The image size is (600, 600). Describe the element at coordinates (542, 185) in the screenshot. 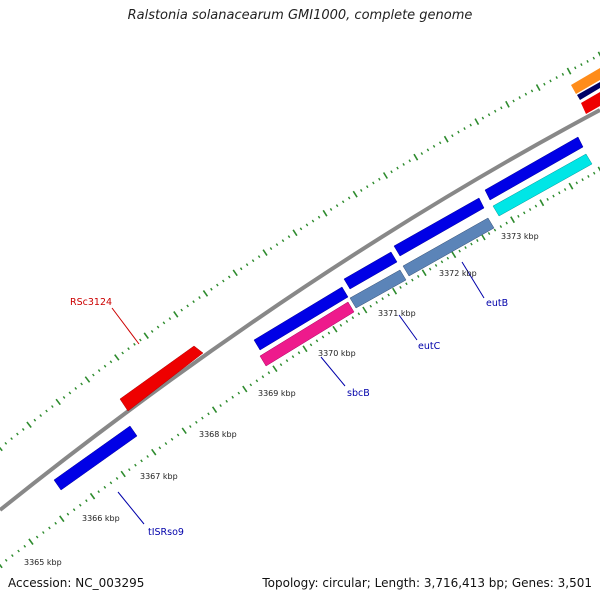

I see `gene-feature-cyan` at that location.